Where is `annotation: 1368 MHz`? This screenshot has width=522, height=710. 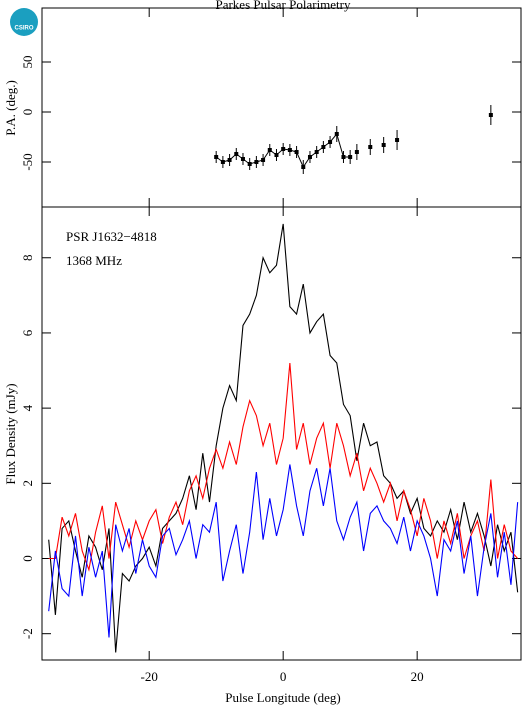
annotation: 1368 MHz is located at coordinates (94, 260).